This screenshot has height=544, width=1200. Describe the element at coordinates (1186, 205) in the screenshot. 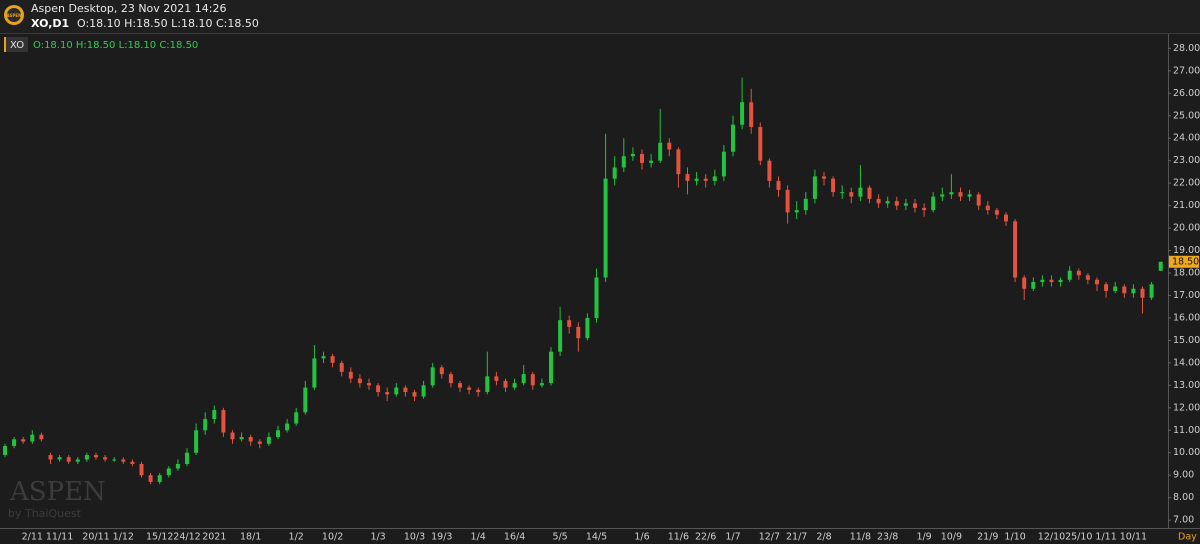

I see `y-tick-label: 21.00` at that location.